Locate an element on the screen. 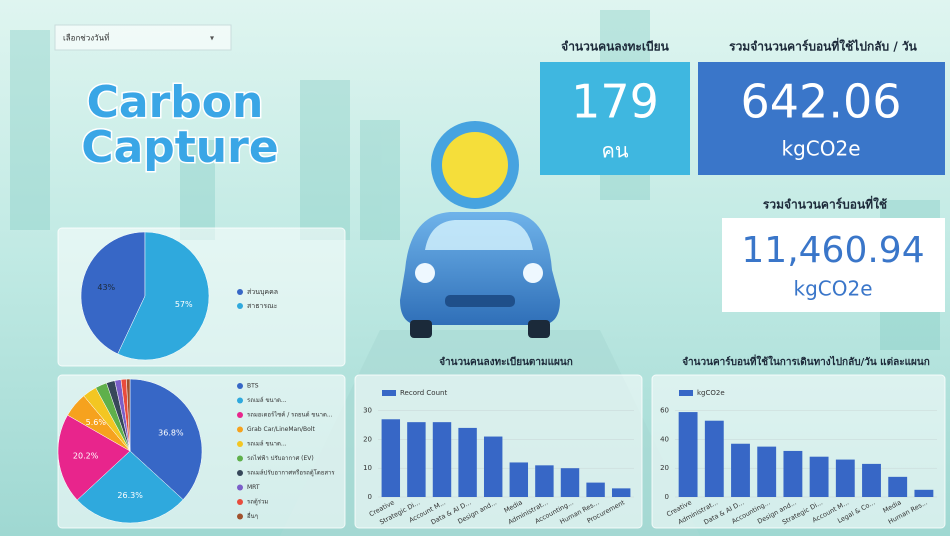 This screenshot has width=950, height=536. car is located at coordinates (480, 275).